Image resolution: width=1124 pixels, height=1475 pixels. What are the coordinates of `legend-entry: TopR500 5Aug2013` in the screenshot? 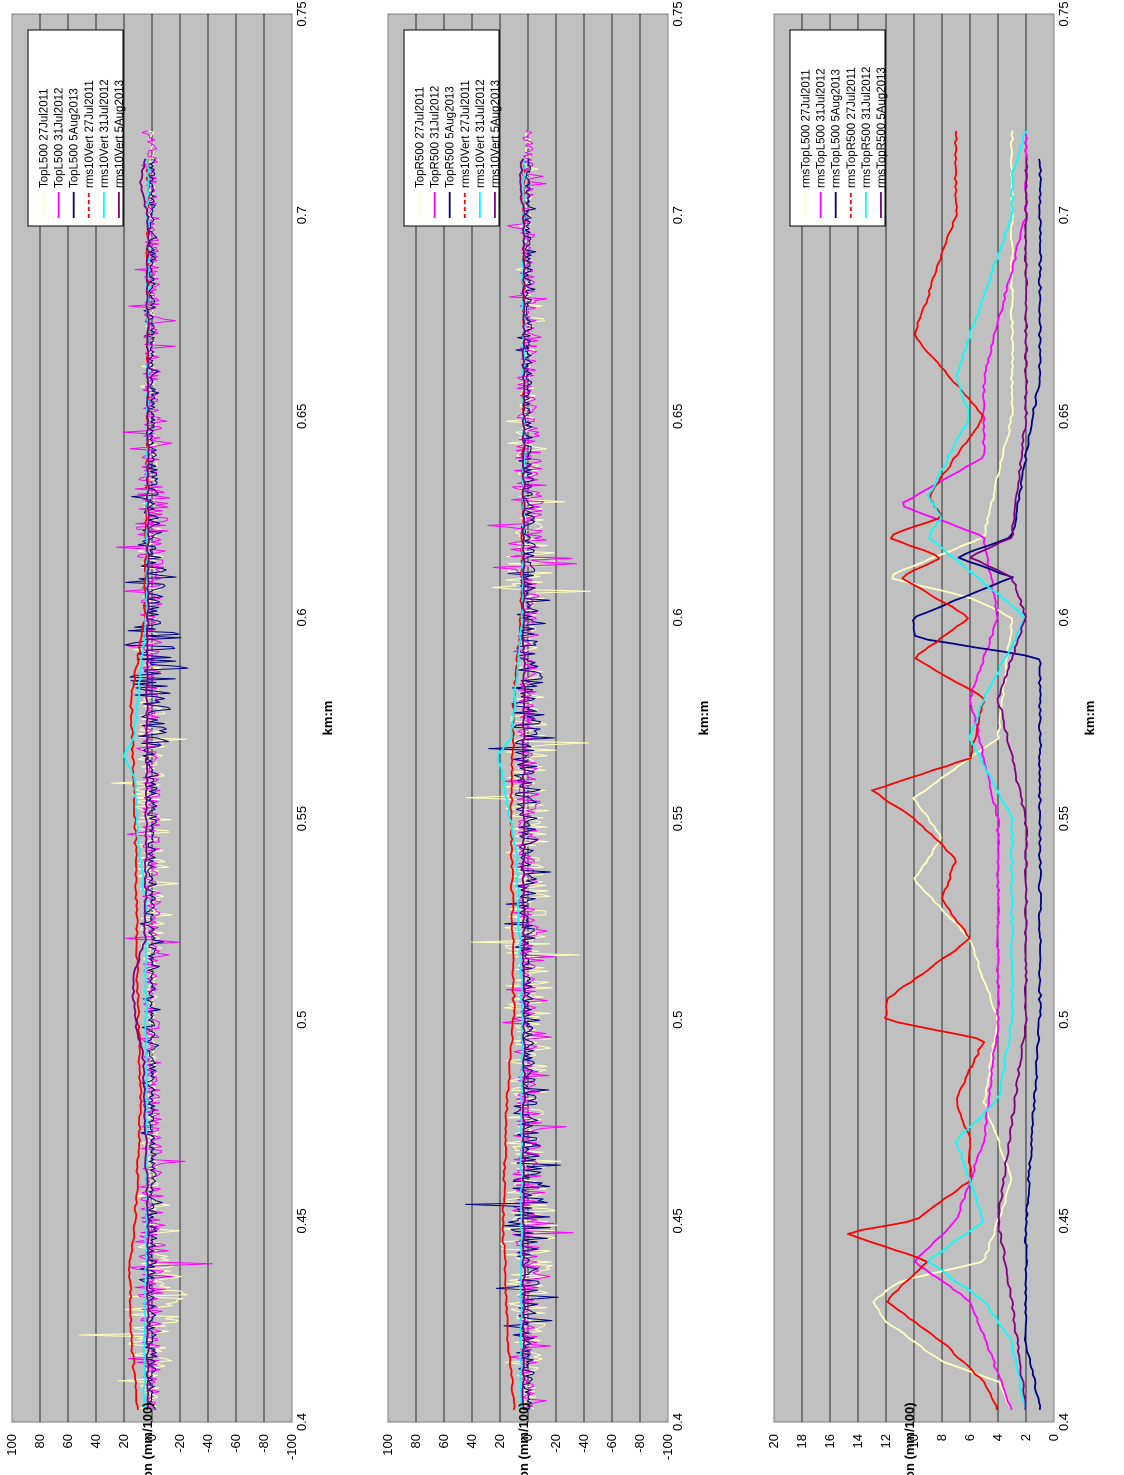 It's located at (451, 137).